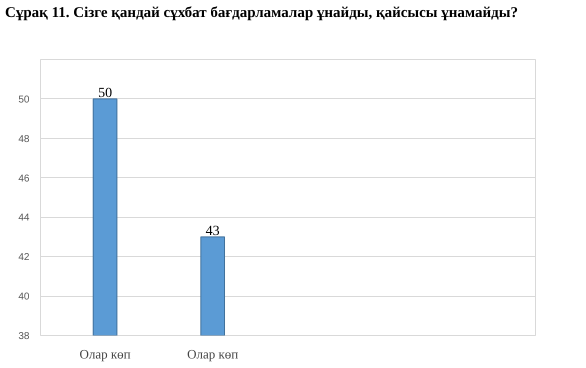 The height and width of the screenshot is (368, 586). I want to click on y-tick-label: 40, so click(24, 297).